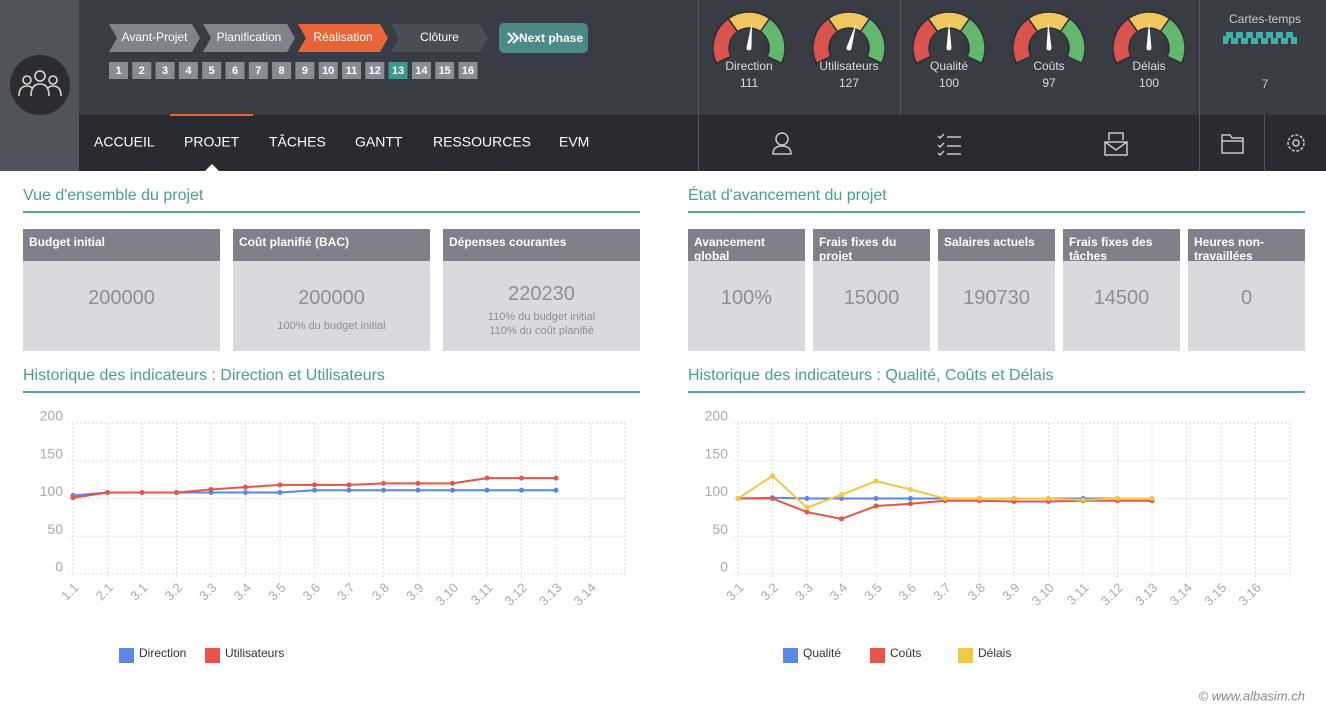  I want to click on card-value: 190730, so click(996, 298).